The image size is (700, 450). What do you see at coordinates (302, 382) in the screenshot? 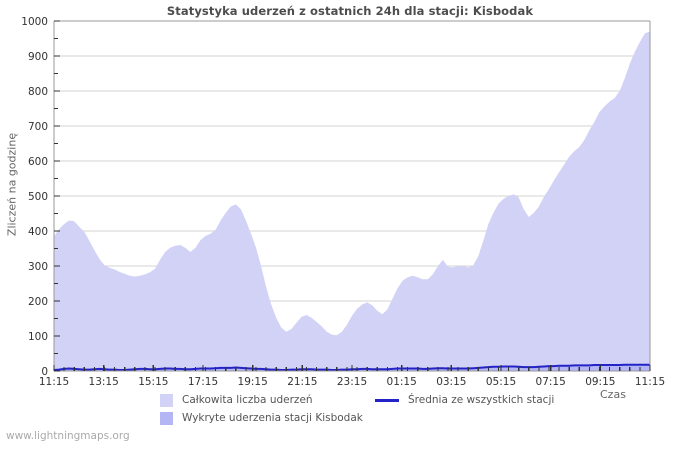
I see `svg-text: 21:15` at bounding box center [302, 382].